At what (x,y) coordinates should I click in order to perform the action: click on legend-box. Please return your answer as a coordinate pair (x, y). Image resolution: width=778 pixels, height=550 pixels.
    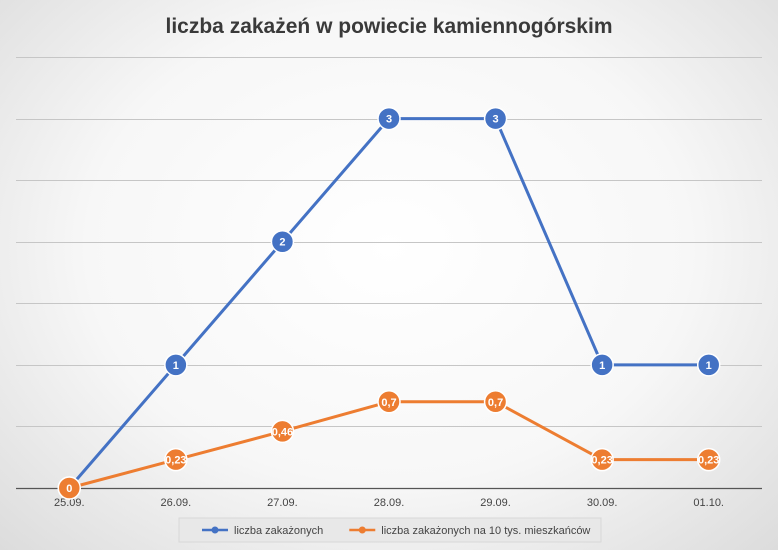
    Looking at the image, I should click on (390, 530).